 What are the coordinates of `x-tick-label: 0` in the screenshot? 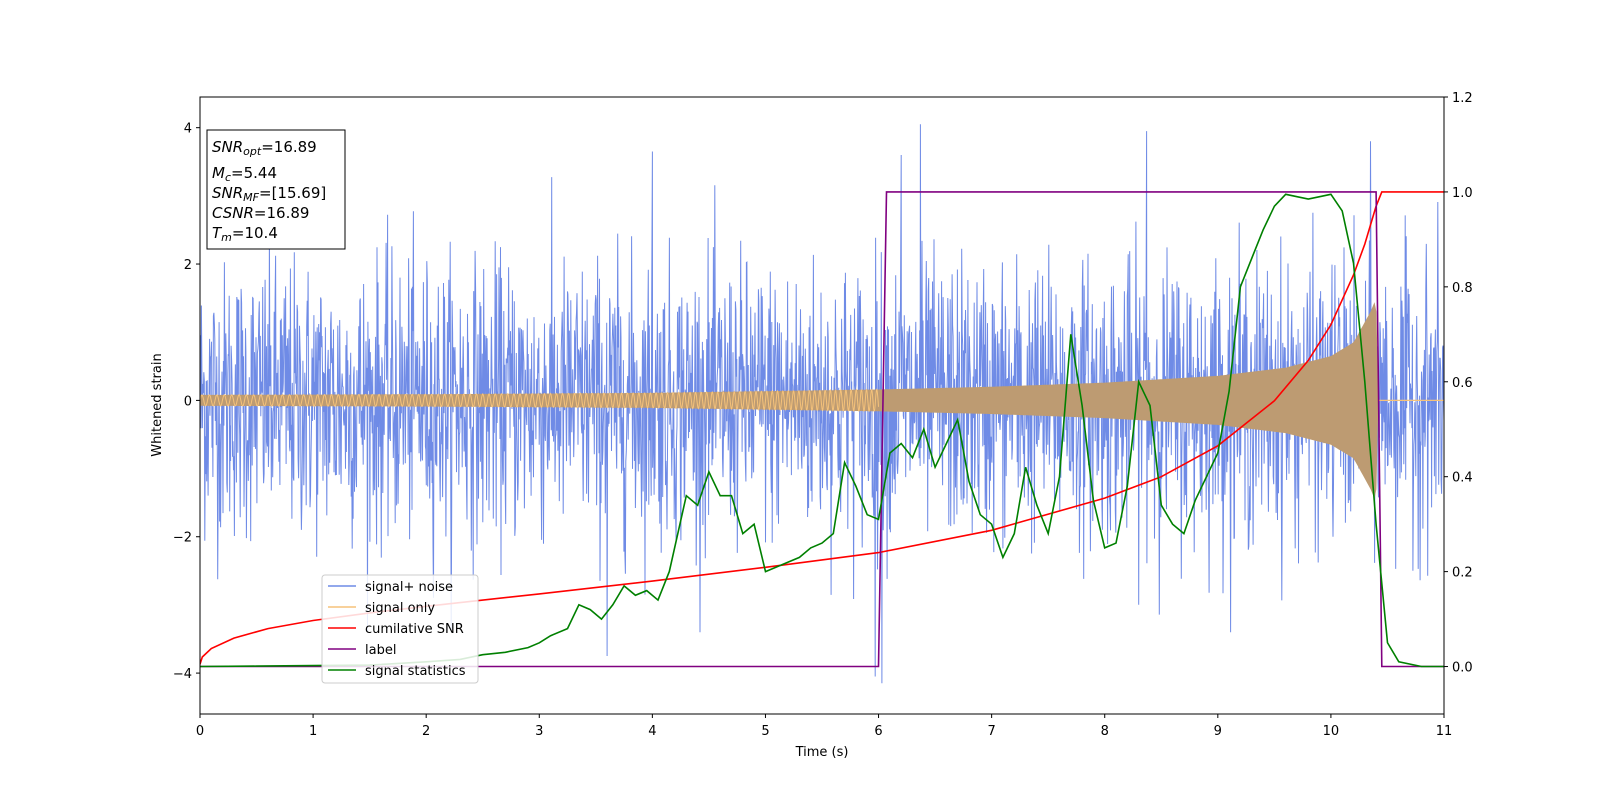 It's located at (200, 731).